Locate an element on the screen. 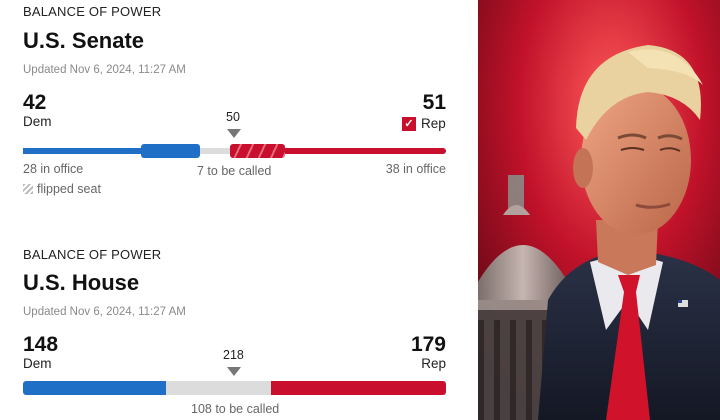 This screenshot has width=720, height=420. senate-seat-bar is located at coordinates (234, 151).